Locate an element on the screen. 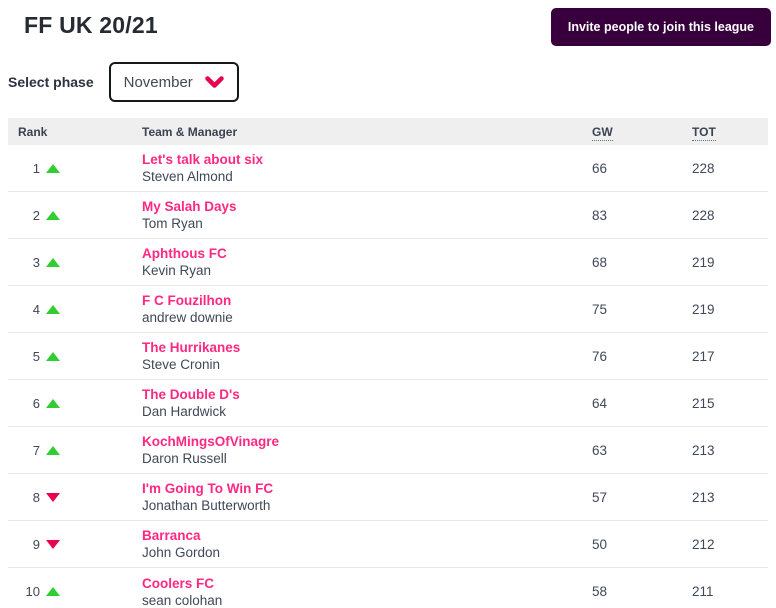 The height and width of the screenshot is (608, 776). select-phase-label: Select phase is located at coordinates (51, 82).